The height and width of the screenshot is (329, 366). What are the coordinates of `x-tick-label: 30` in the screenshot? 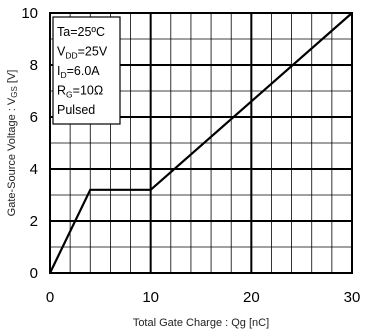 It's located at (352, 297).